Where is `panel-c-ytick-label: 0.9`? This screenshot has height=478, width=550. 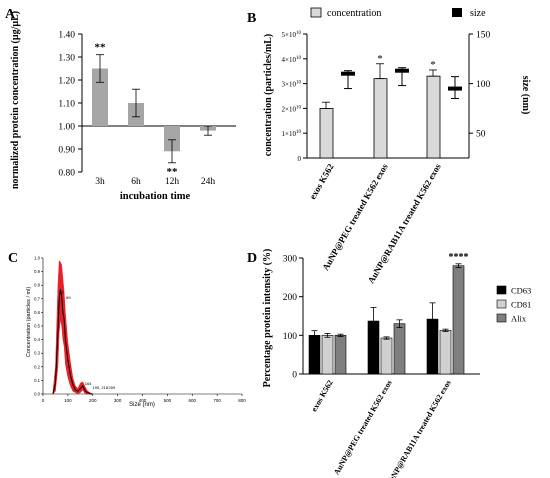
panel-c-ytick-label: 0.9 is located at coordinates (37, 271).